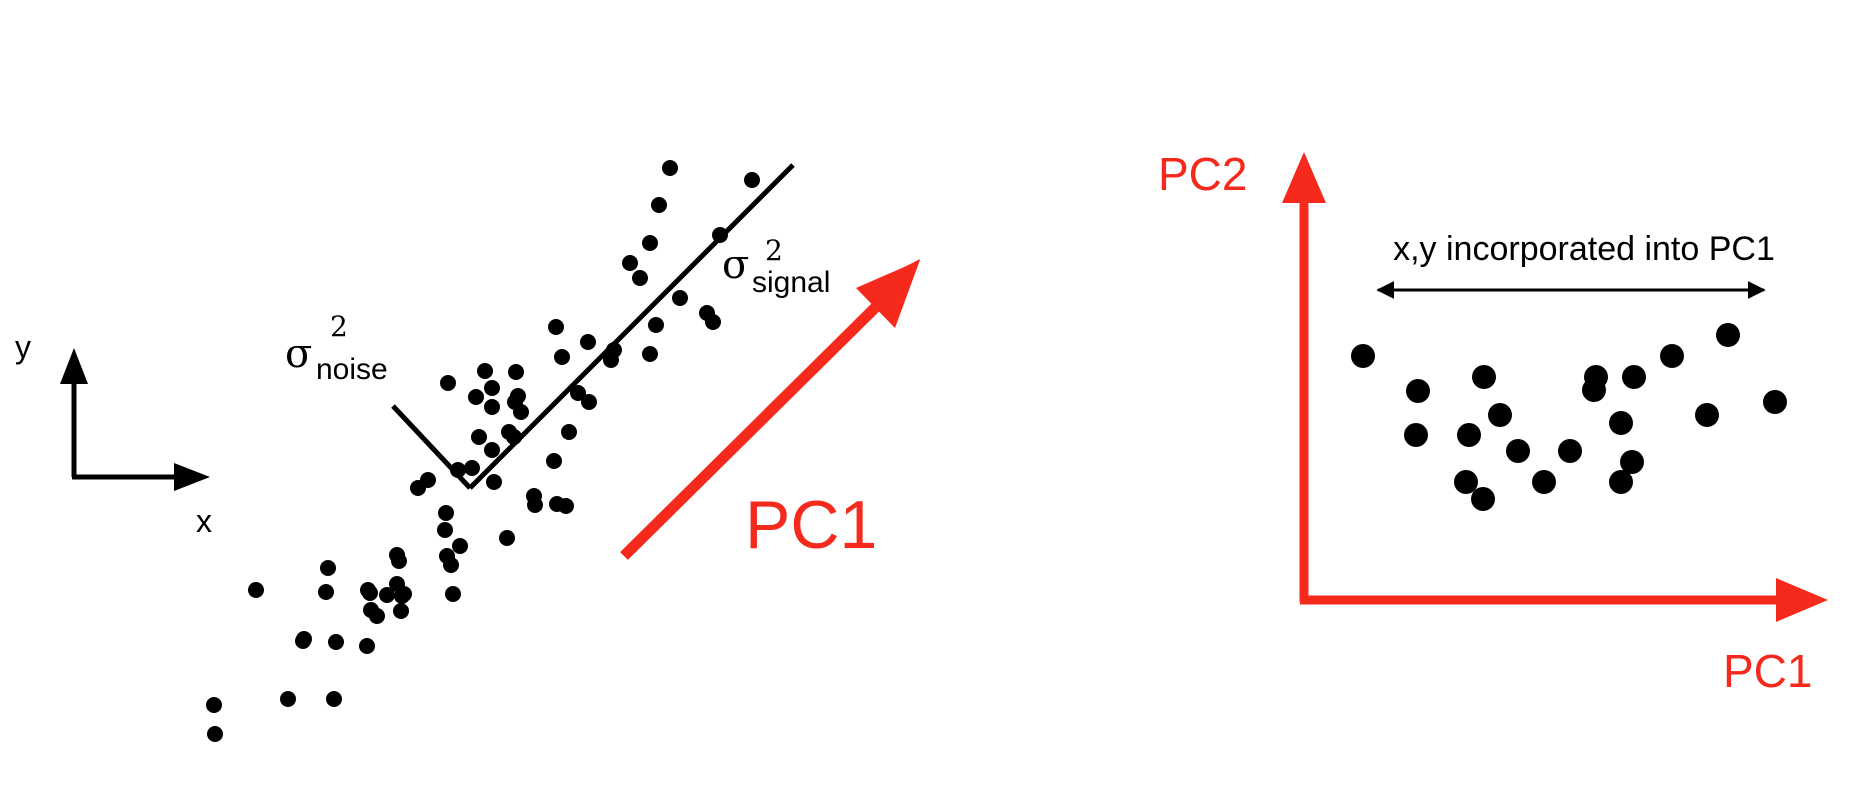 This screenshot has height=792, width=1874. I want to click on pc1-label-right: PC1, so click(1767, 671).